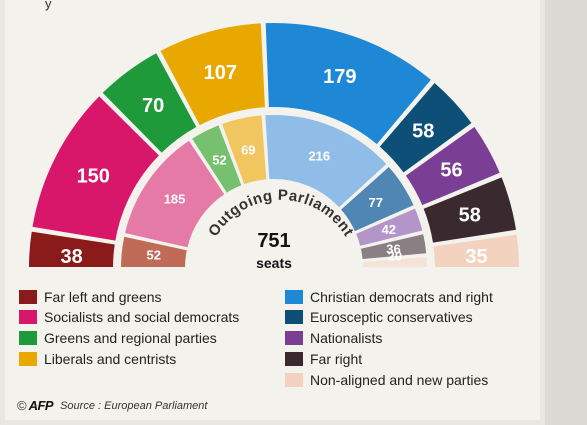 This screenshot has width=587, height=425. What do you see at coordinates (153, 106) in the screenshot?
I see `seat-count-label: 70` at bounding box center [153, 106].